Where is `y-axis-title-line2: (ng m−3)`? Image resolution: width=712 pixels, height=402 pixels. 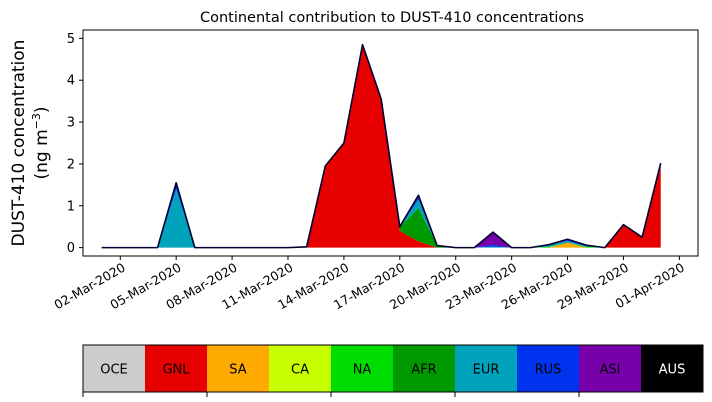
y-axis-title-line2: (ng m−3) is located at coordinates (41, 142).